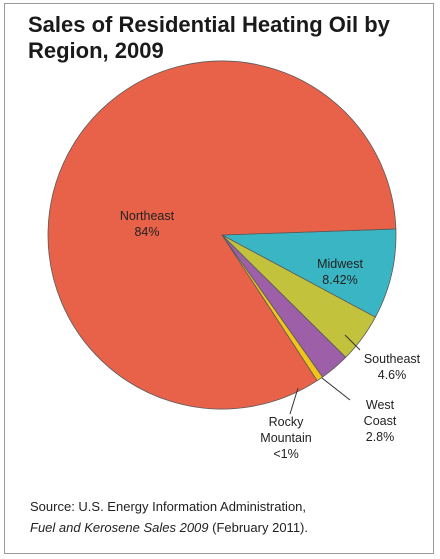  I want to click on slice-midwest, so click(308, 273).